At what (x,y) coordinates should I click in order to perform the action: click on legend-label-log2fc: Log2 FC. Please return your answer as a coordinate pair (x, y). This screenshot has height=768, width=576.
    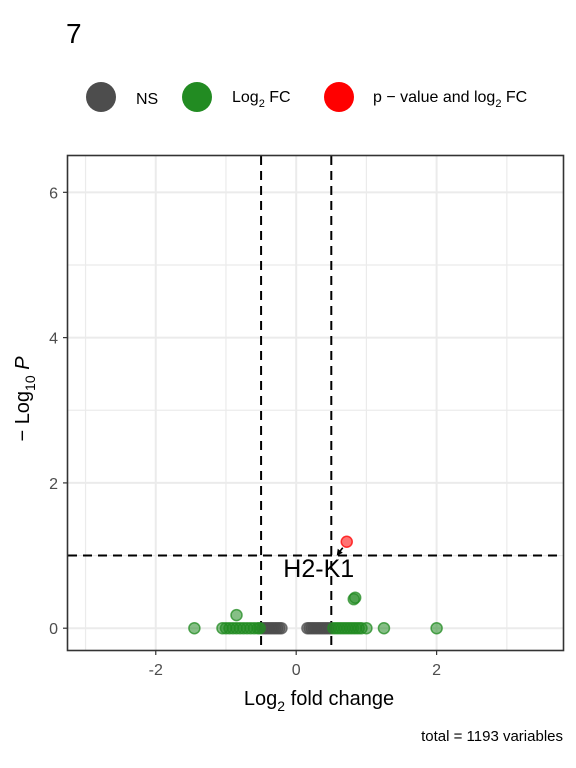
    Looking at the image, I should click on (261, 99).